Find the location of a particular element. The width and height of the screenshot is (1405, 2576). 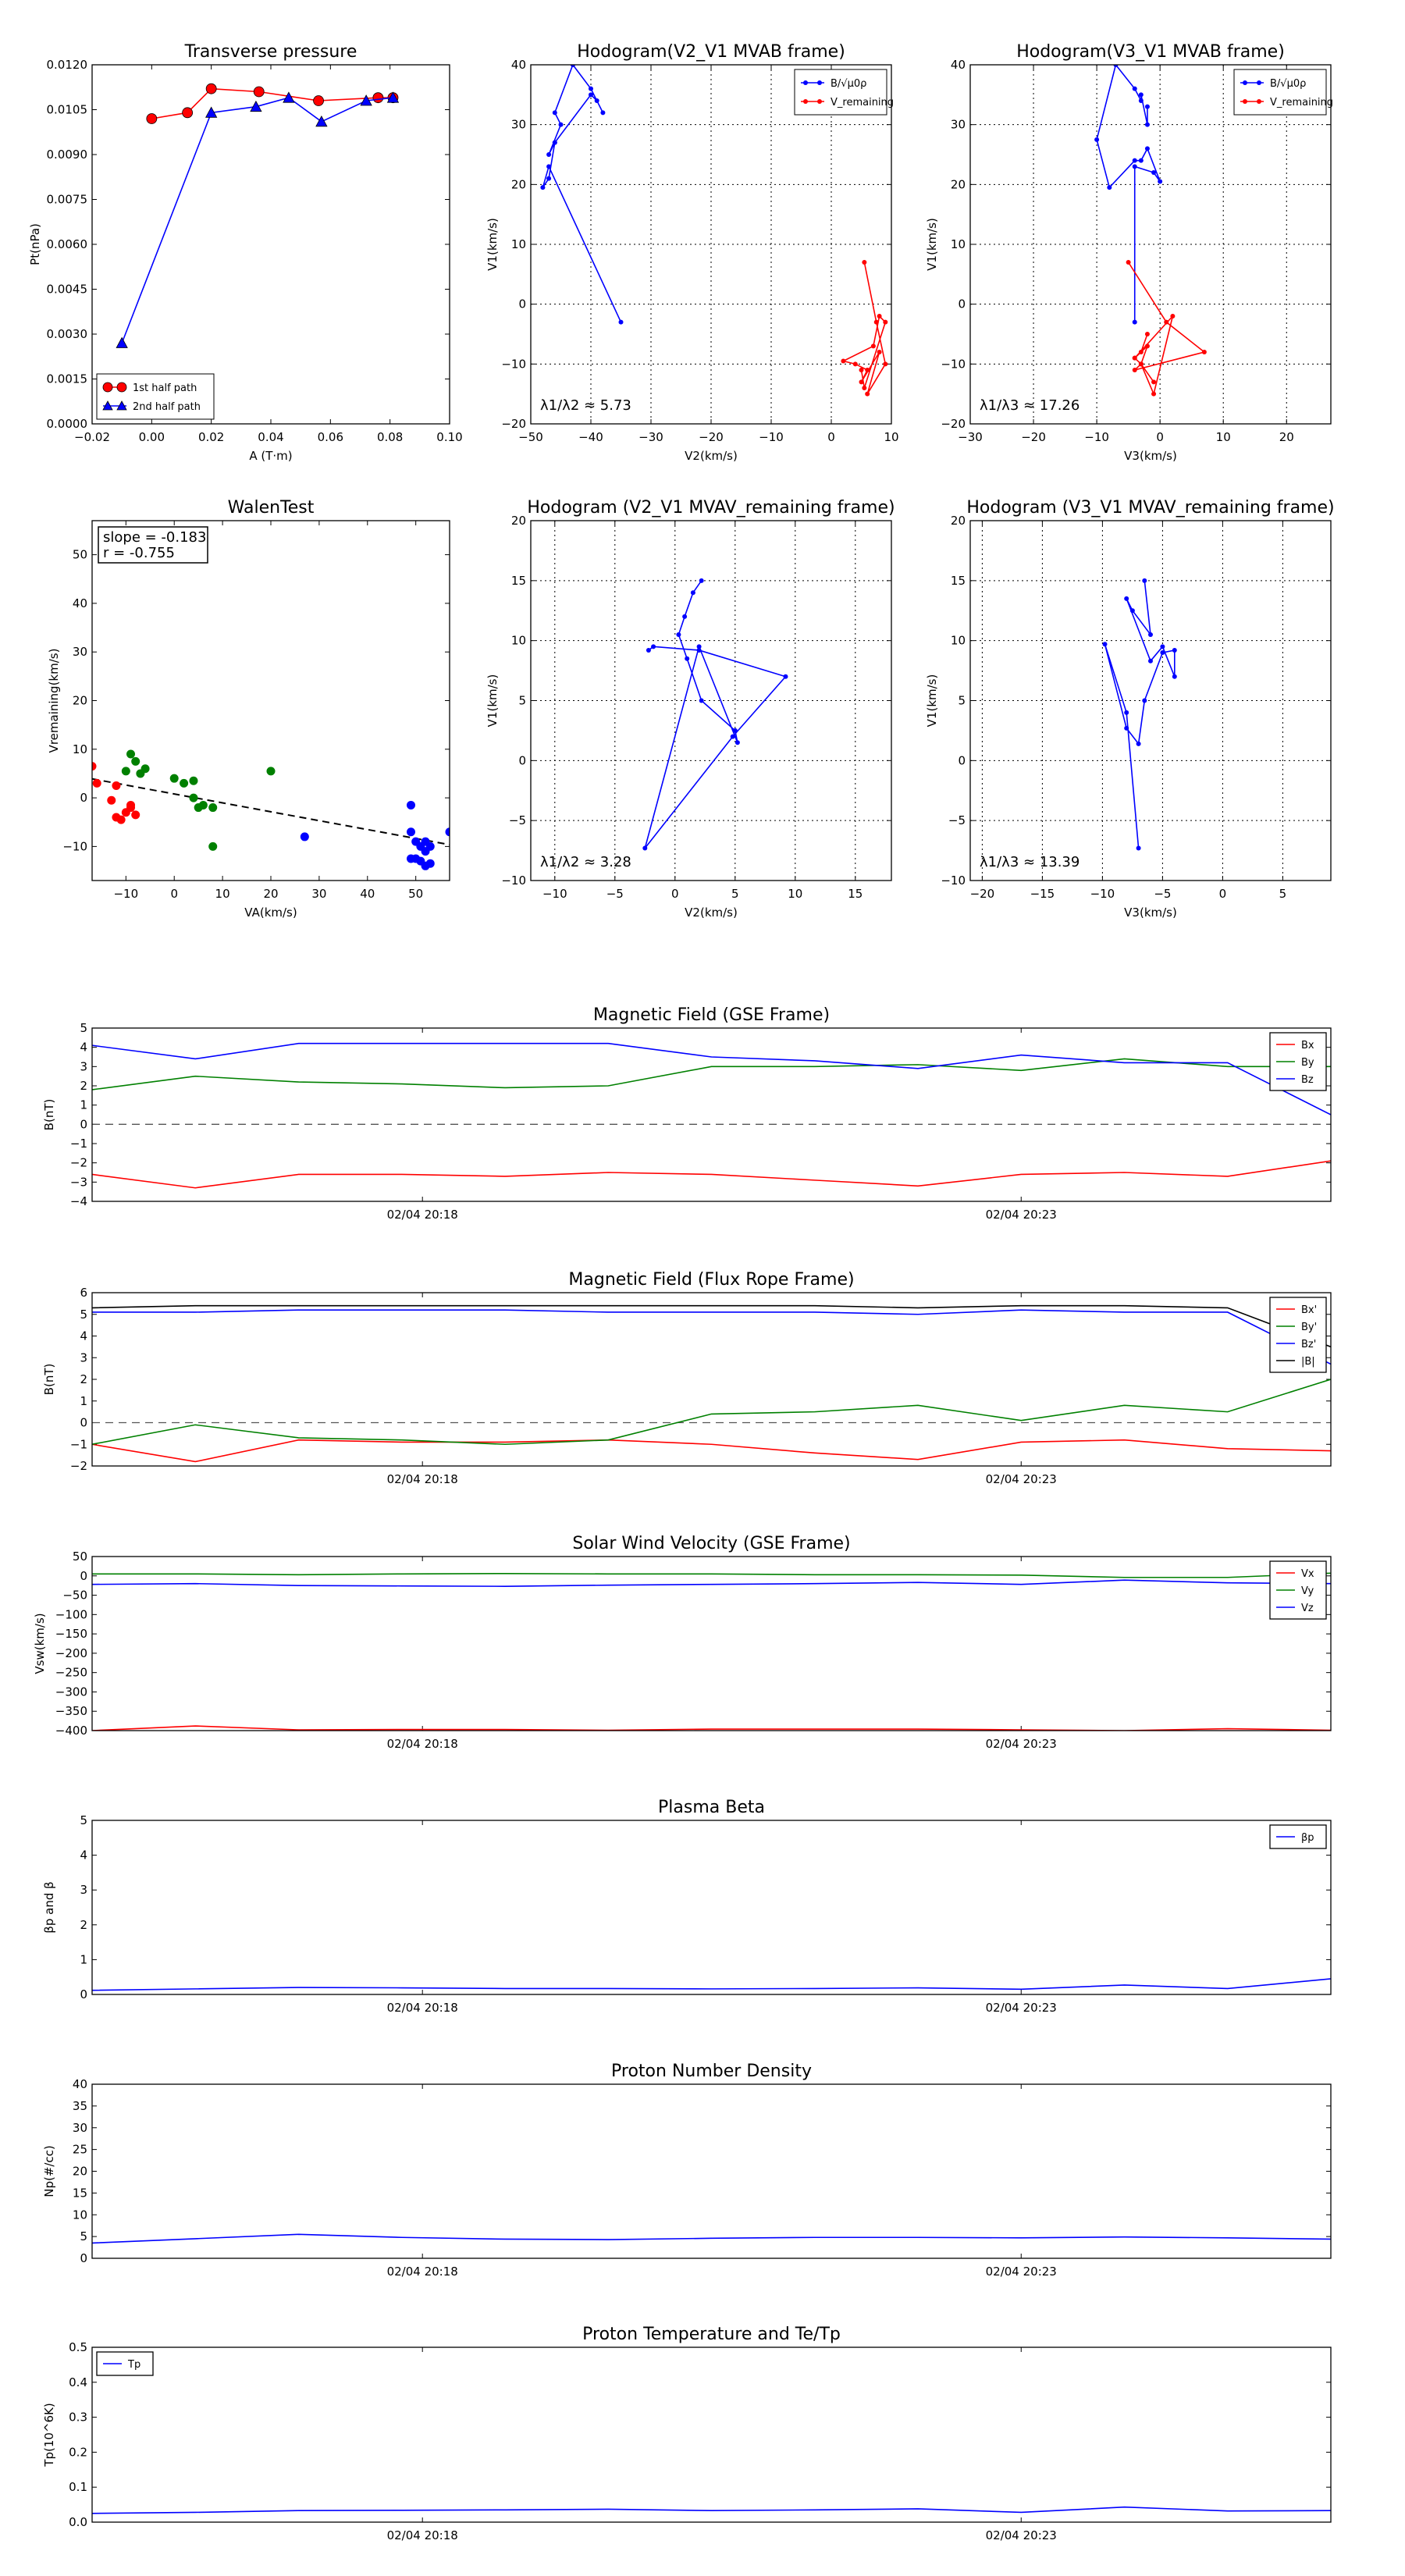

annotation-box is located at coordinates (153, 545).